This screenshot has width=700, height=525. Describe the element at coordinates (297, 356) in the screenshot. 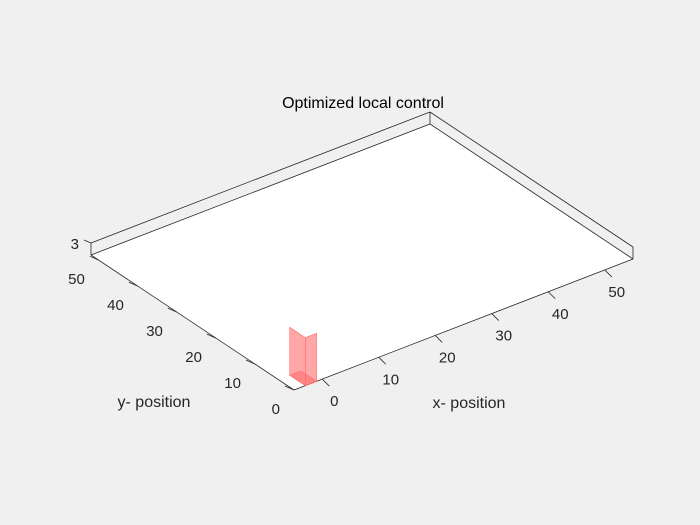

I see `control-surface-side` at that location.